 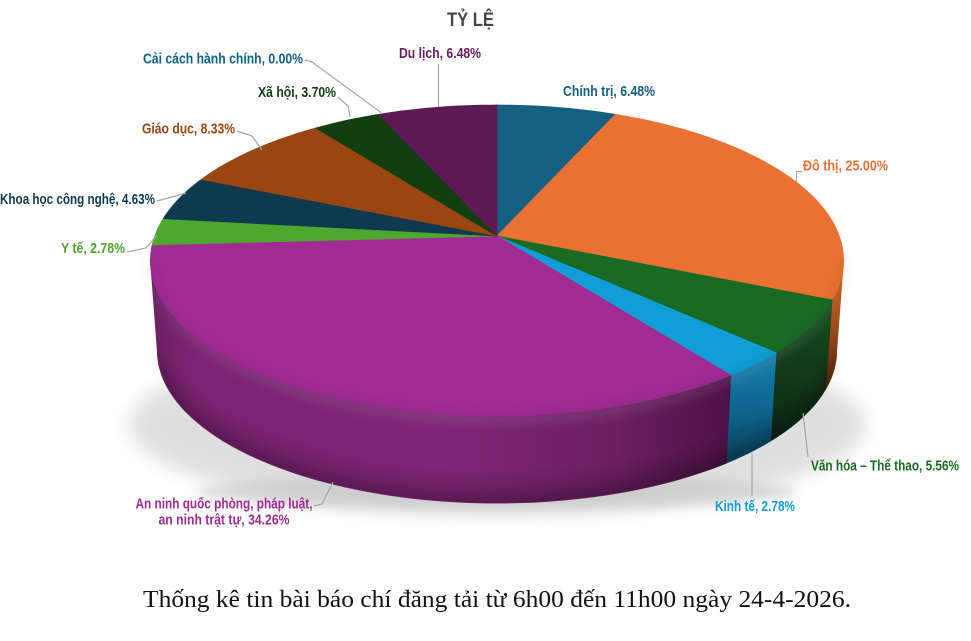 I want to click on svg-text: Du lịch, 6.48%, so click(x=440, y=53).